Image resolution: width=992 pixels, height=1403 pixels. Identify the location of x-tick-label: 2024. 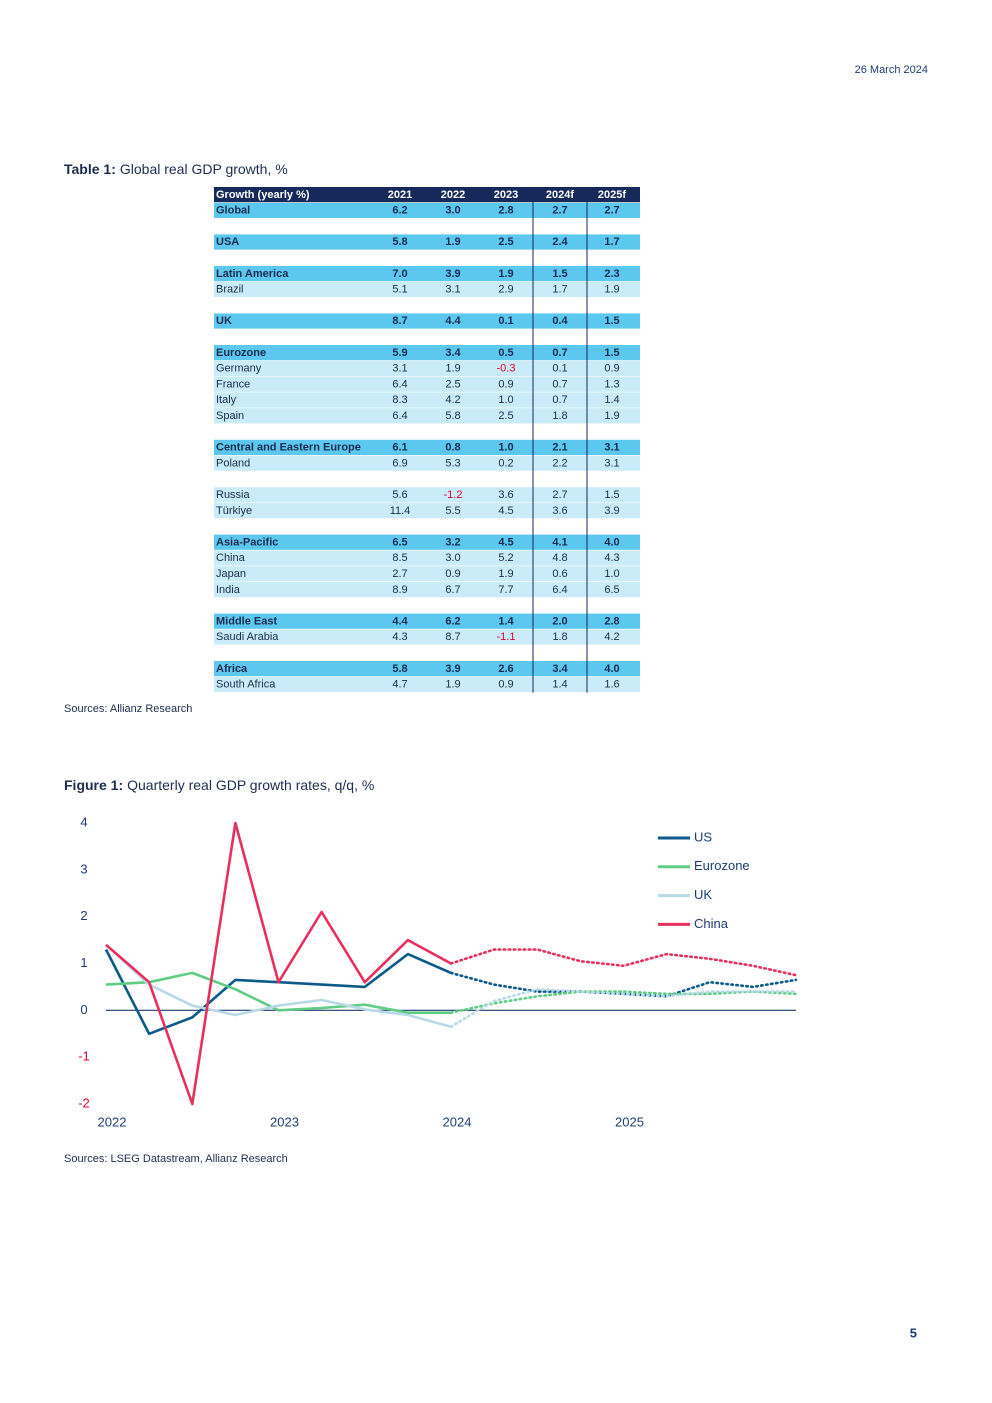
(457, 1121).